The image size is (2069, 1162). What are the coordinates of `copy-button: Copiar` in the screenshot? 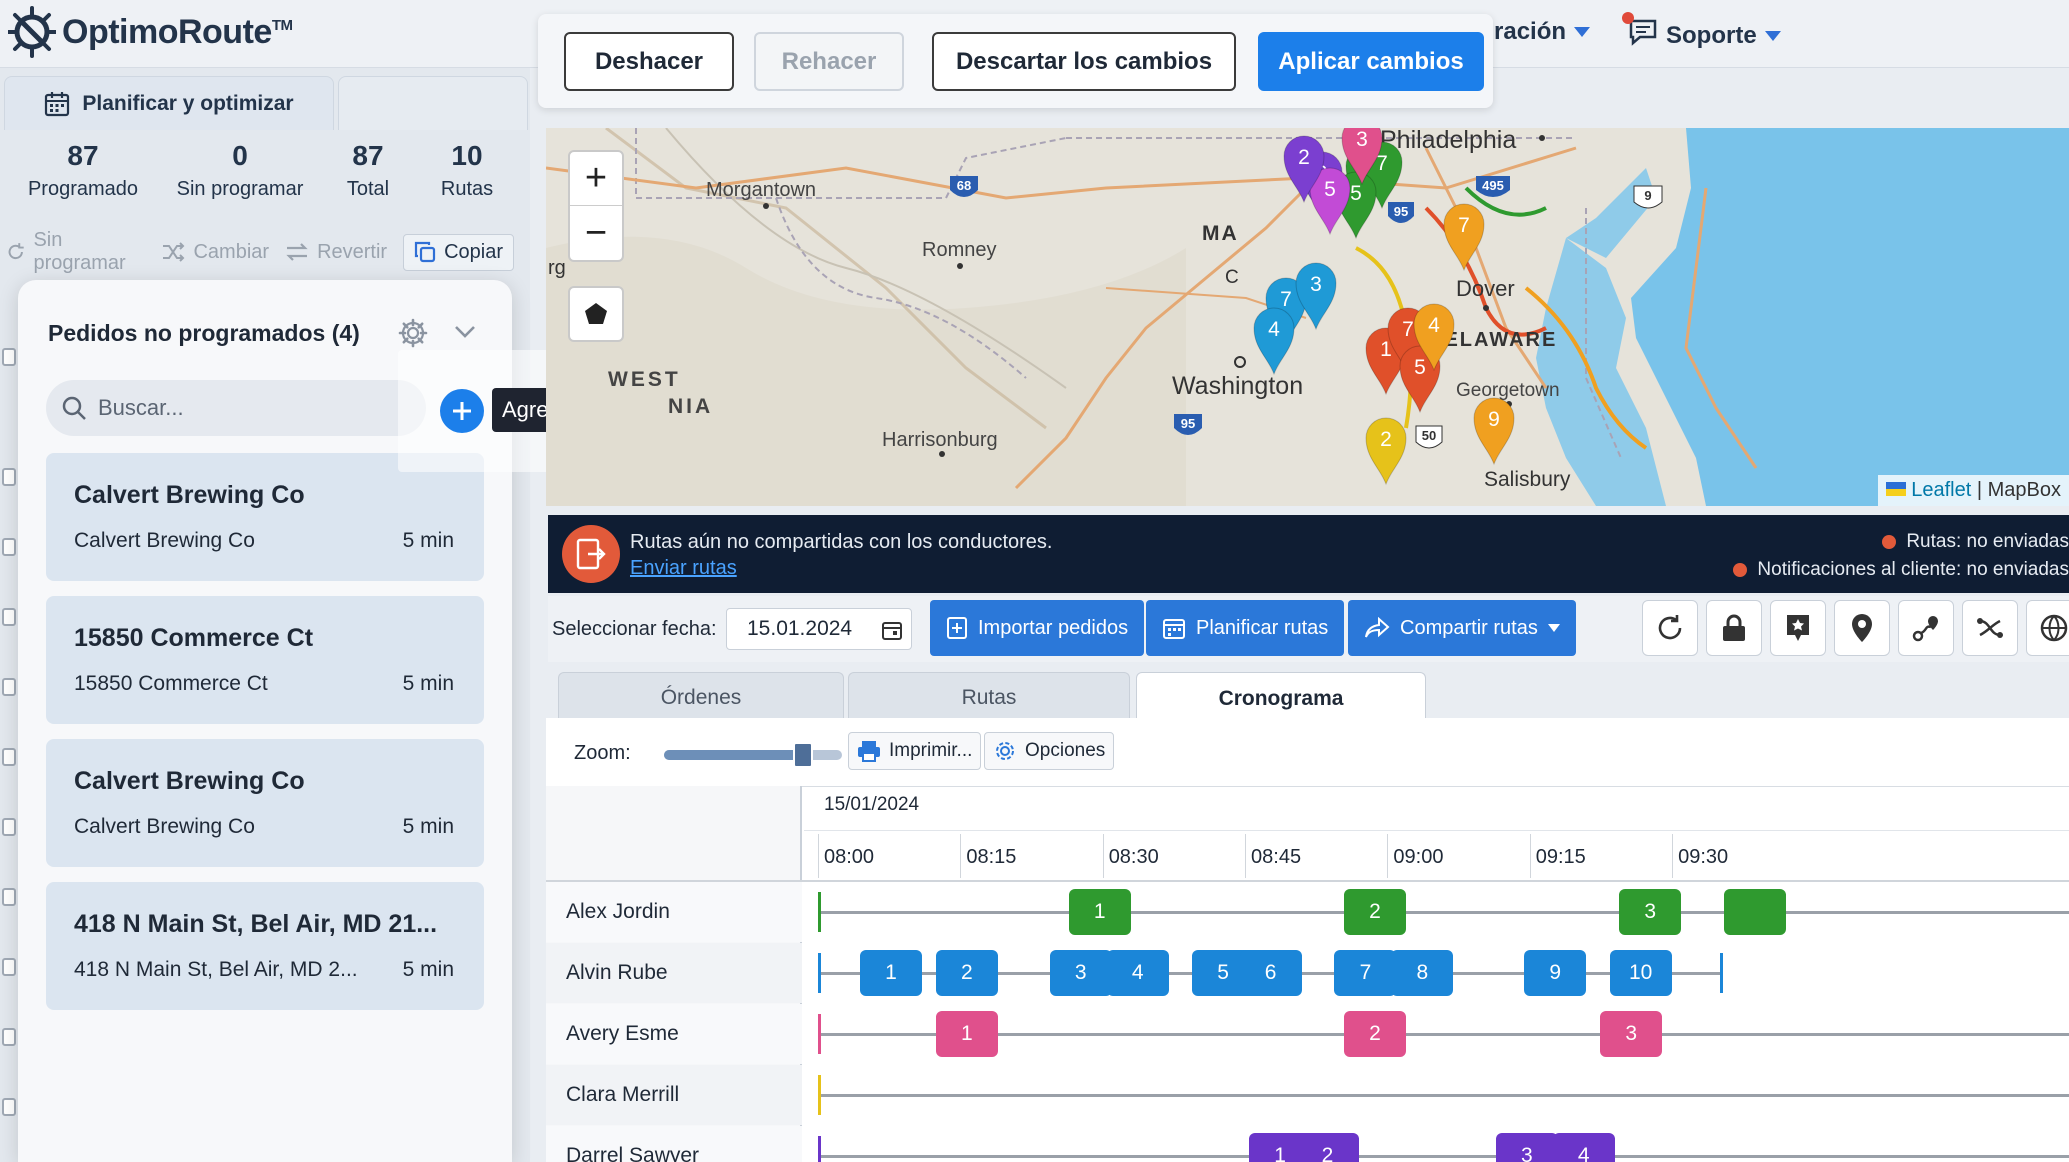 It's located at (458, 252).